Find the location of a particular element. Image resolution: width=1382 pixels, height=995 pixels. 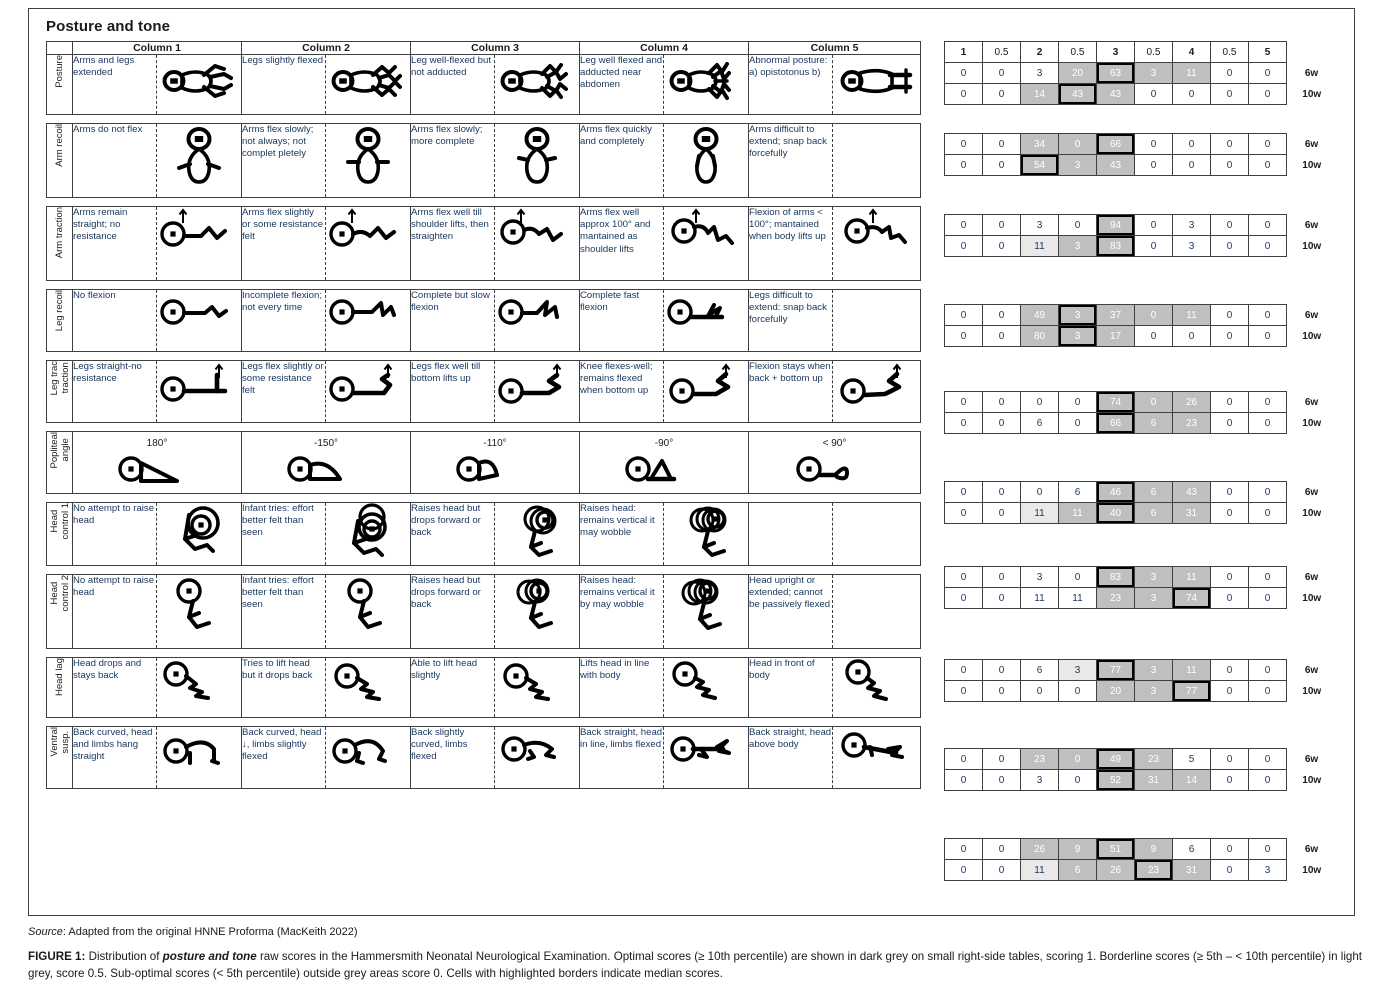

score-block-3: 0 0 49 3 37 0 11 0 0 6w 0 0 80 3 17 0 0 0 0 10w is located at coordinates (1140, 325).